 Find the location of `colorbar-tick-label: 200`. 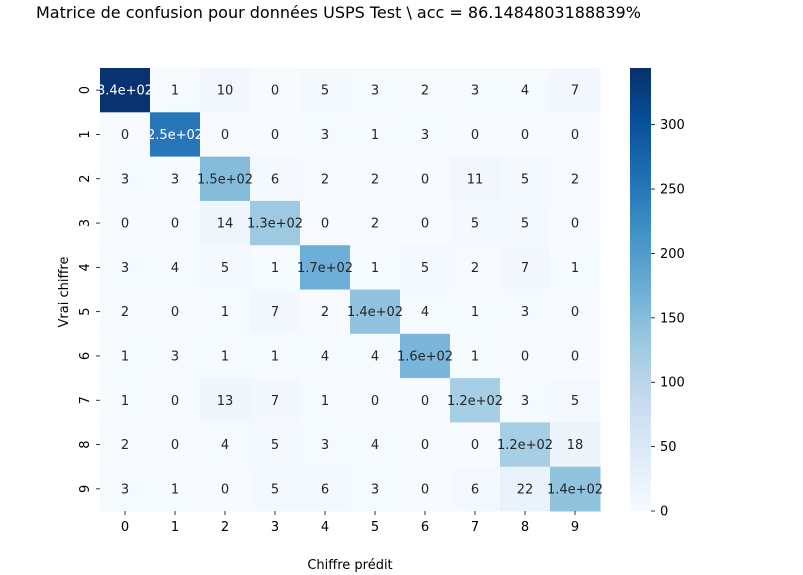

colorbar-tick-label: 200 is located at coordinates (672, 254).